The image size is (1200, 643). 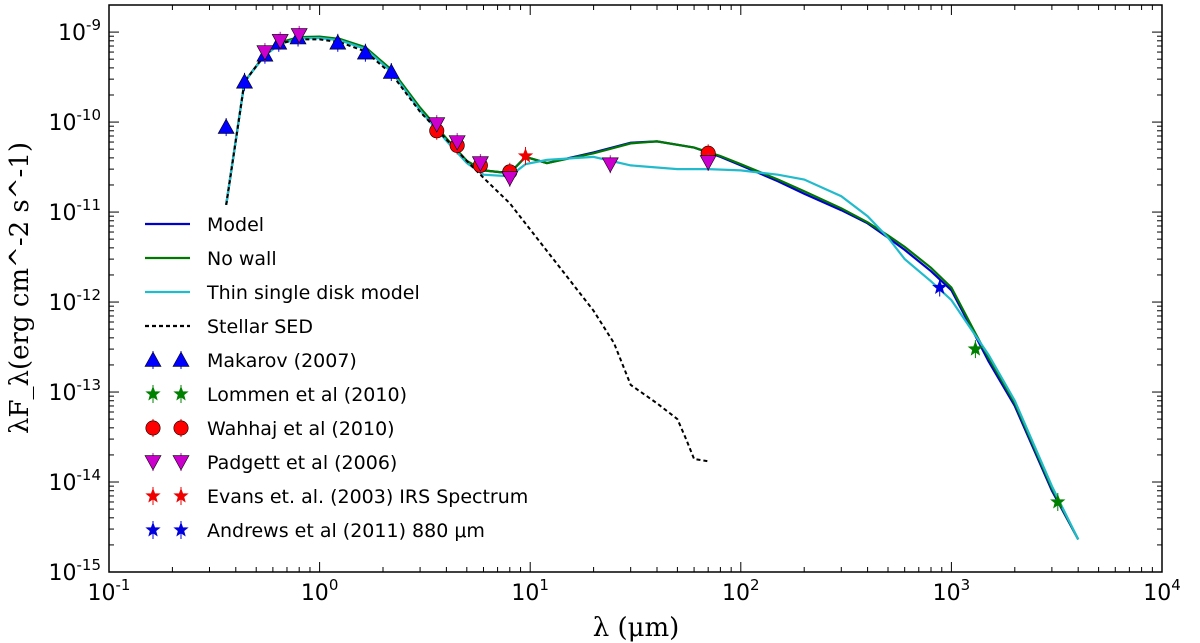 I want to click on y-tick-label: 10-12, so click(x=75, y=301).